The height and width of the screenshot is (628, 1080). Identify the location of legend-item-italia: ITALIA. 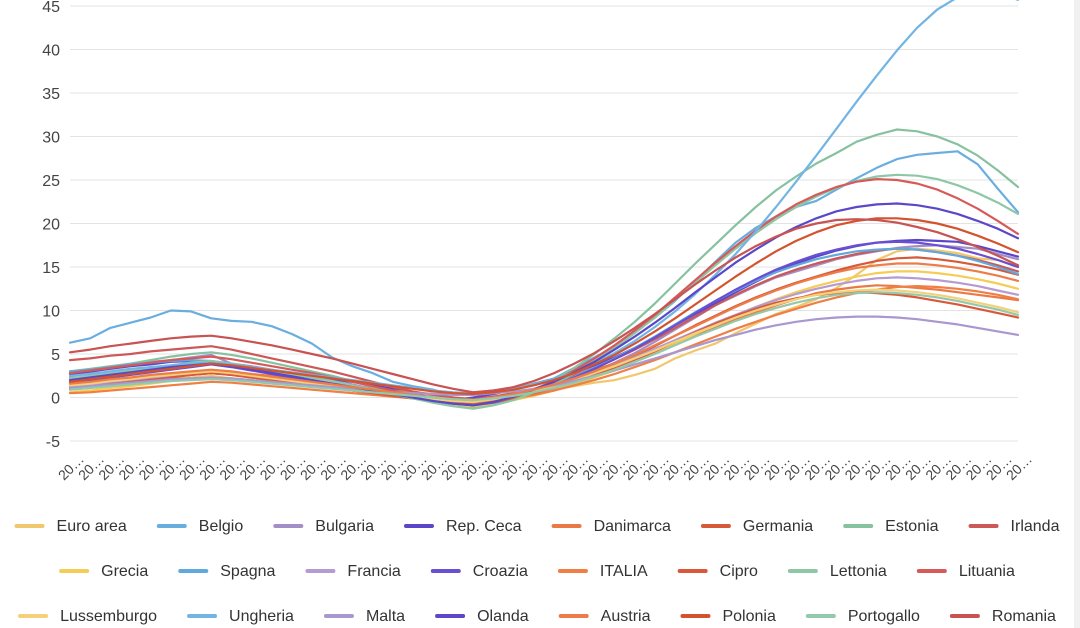
(602, 571).